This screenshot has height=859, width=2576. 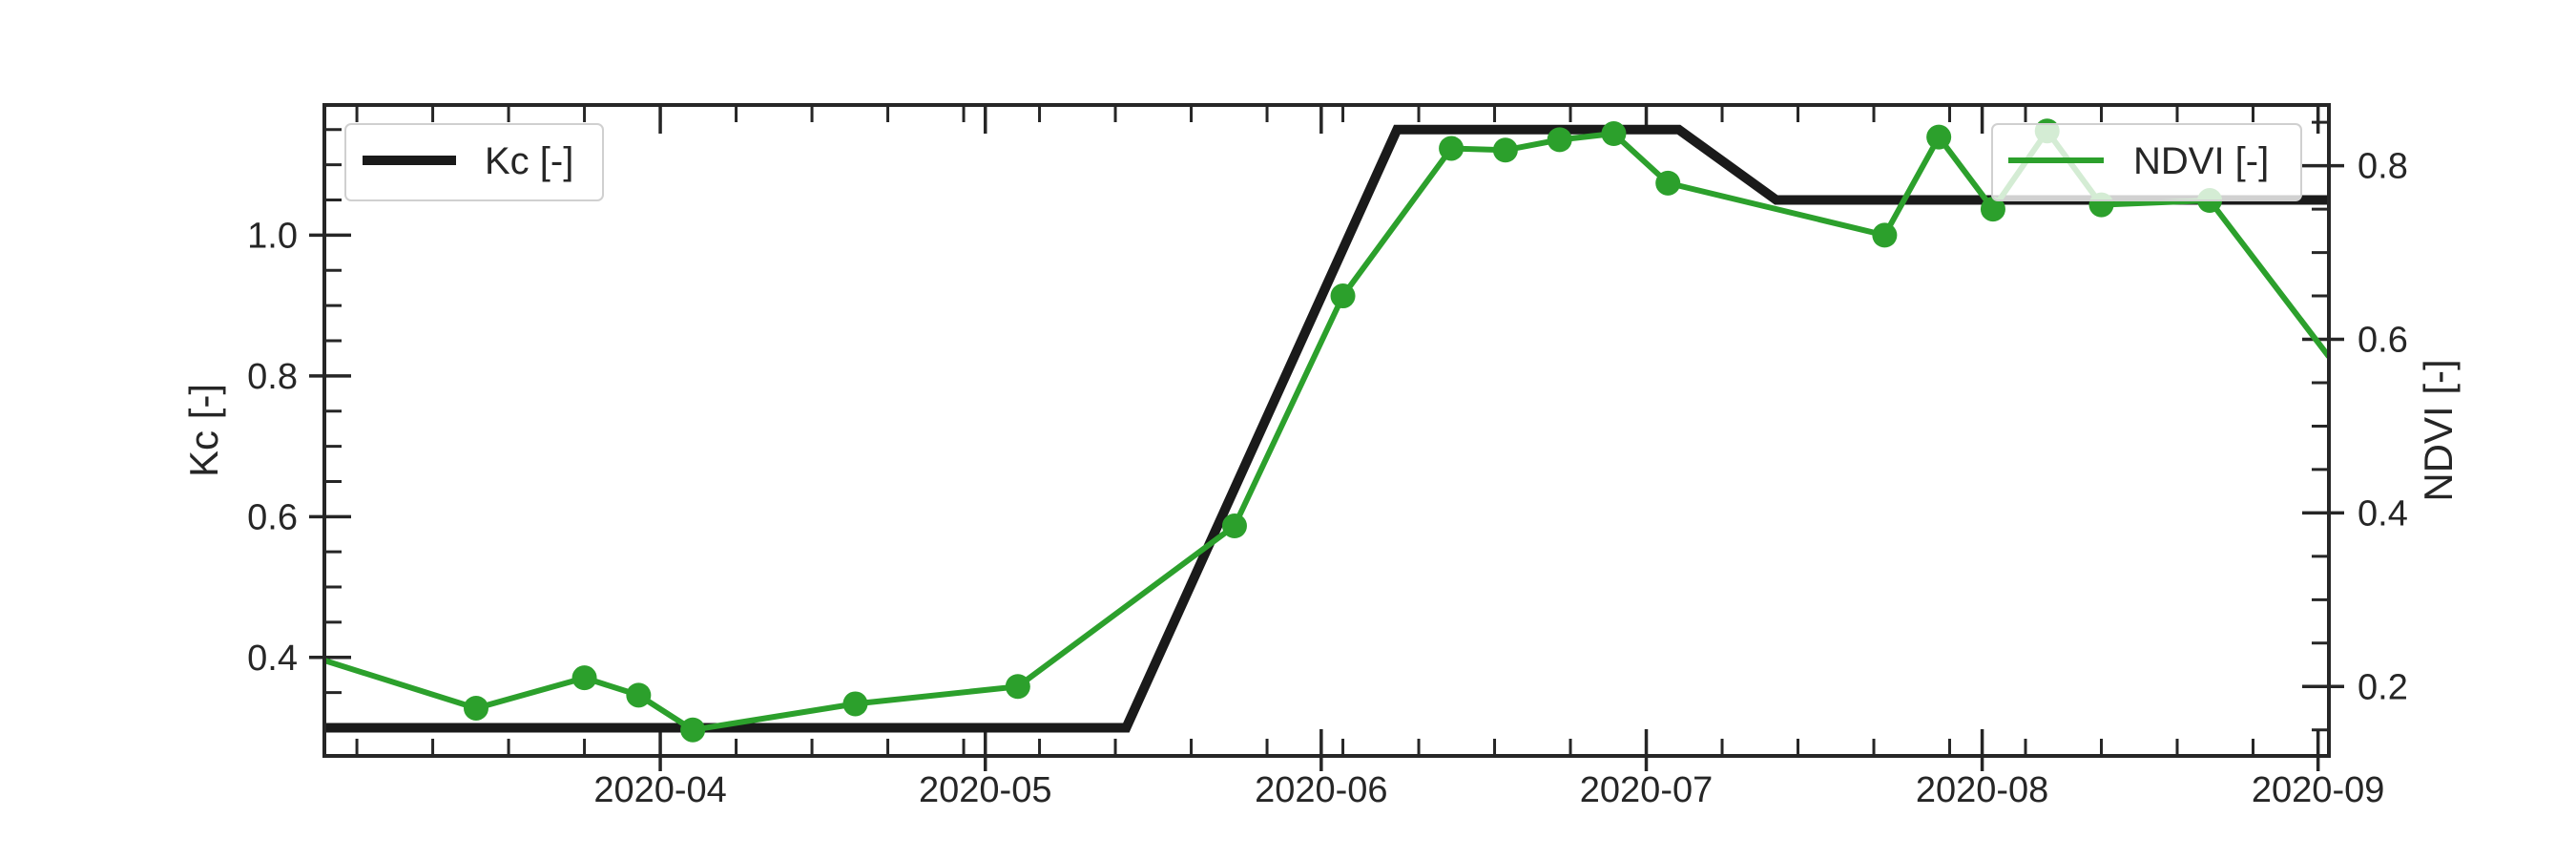 What do you see at coordinates (1646, 790) in the screenshot?
I see `x-tick-label: 2020-07` at bounding box center [1646, 790].